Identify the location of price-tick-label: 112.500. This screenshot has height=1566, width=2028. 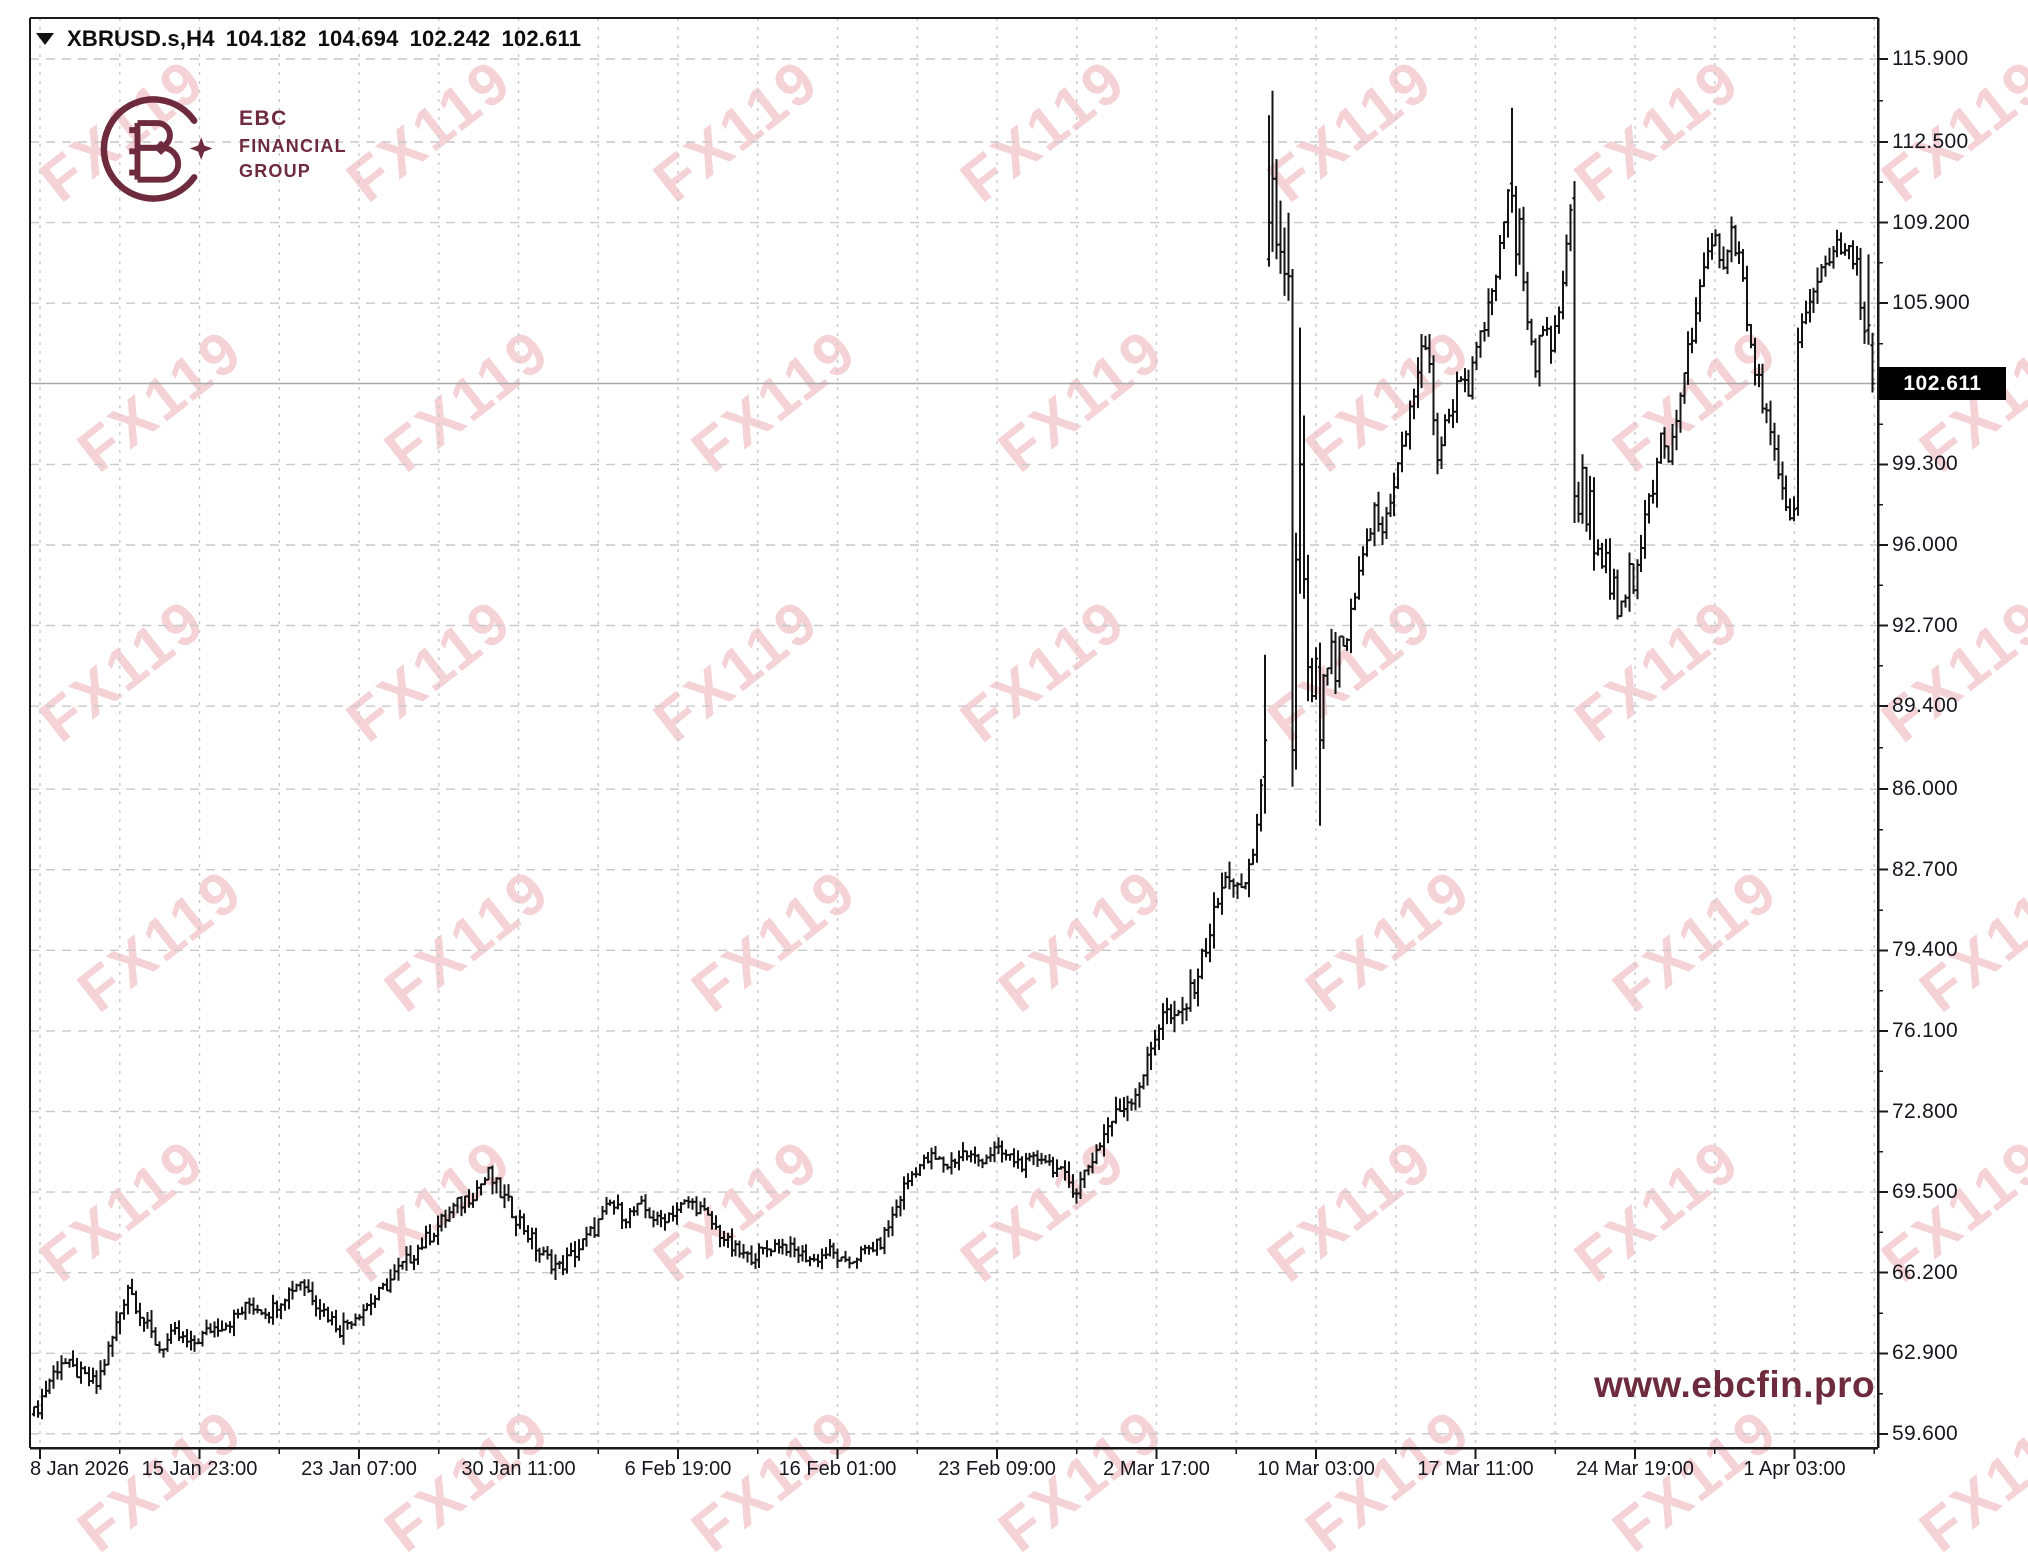
(1930, 141).